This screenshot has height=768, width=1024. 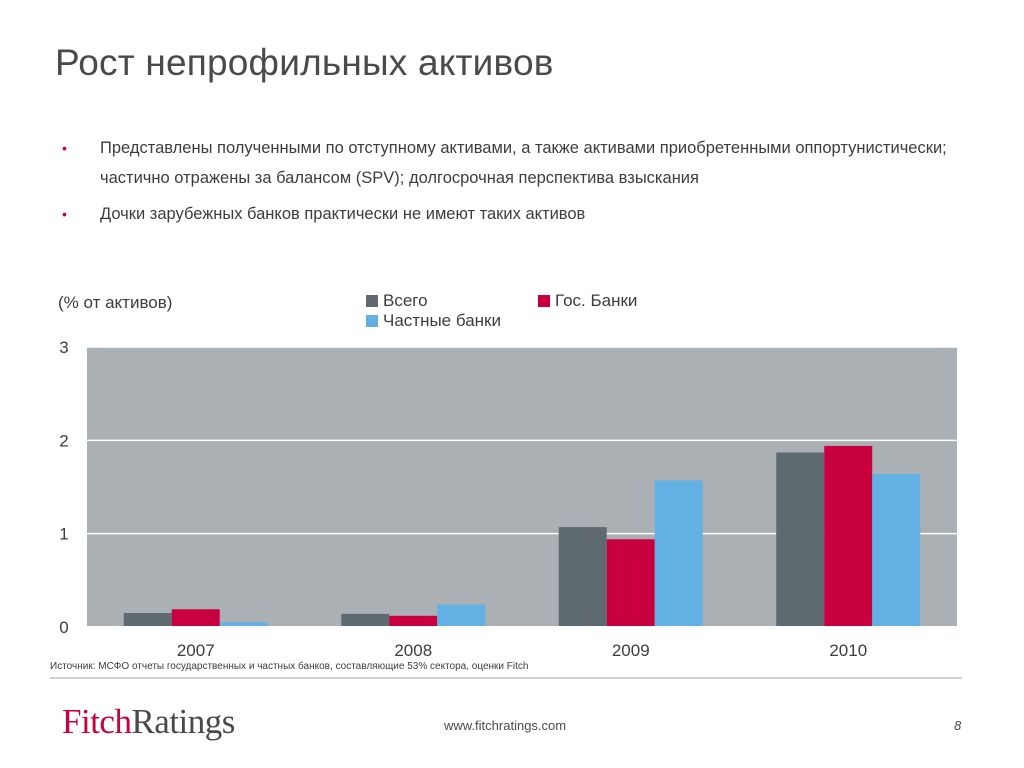 I want to click on legend-item-private-banks: Частные банки, so click(x=433, y=321).